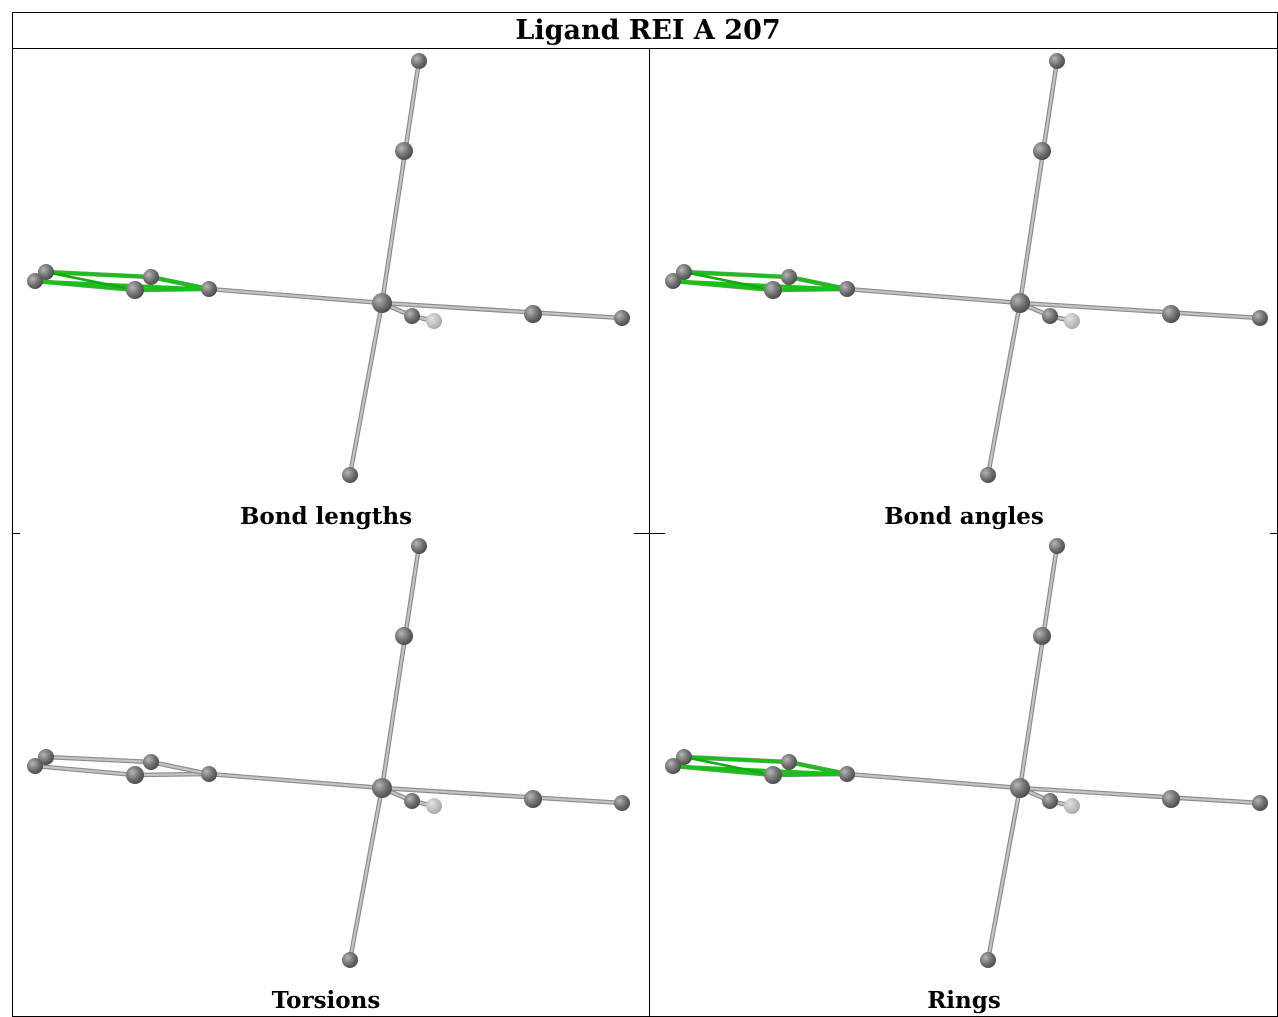 This screenshot has height=1017, width=1278. What do you see at coordinates (647, 30) in the screenshot?
I see `figure-title: Ligand REI A 207` at bounding box center [647, 30].